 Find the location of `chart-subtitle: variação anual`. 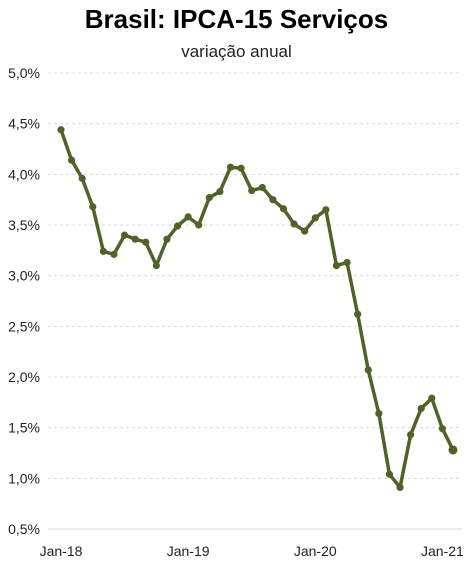

chart-subtitle: variação anual is located at coordinates (236, 51).